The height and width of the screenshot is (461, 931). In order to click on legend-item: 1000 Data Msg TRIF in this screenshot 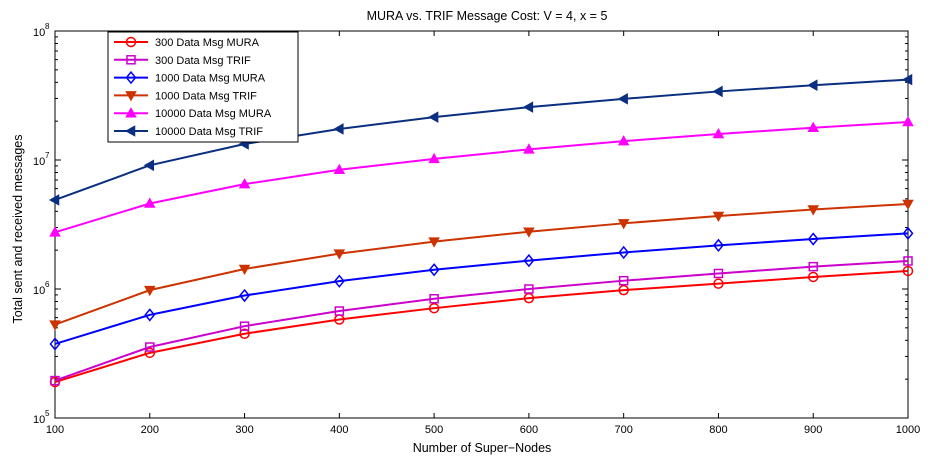, I will do `click(185, 96)`.